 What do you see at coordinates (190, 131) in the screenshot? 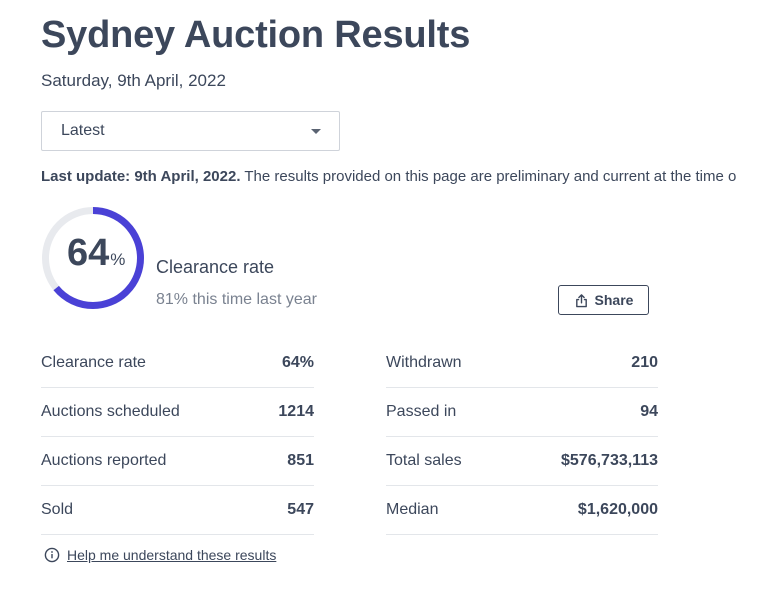
I see `results-period-select: Latest` at bounding box center [190, 131].